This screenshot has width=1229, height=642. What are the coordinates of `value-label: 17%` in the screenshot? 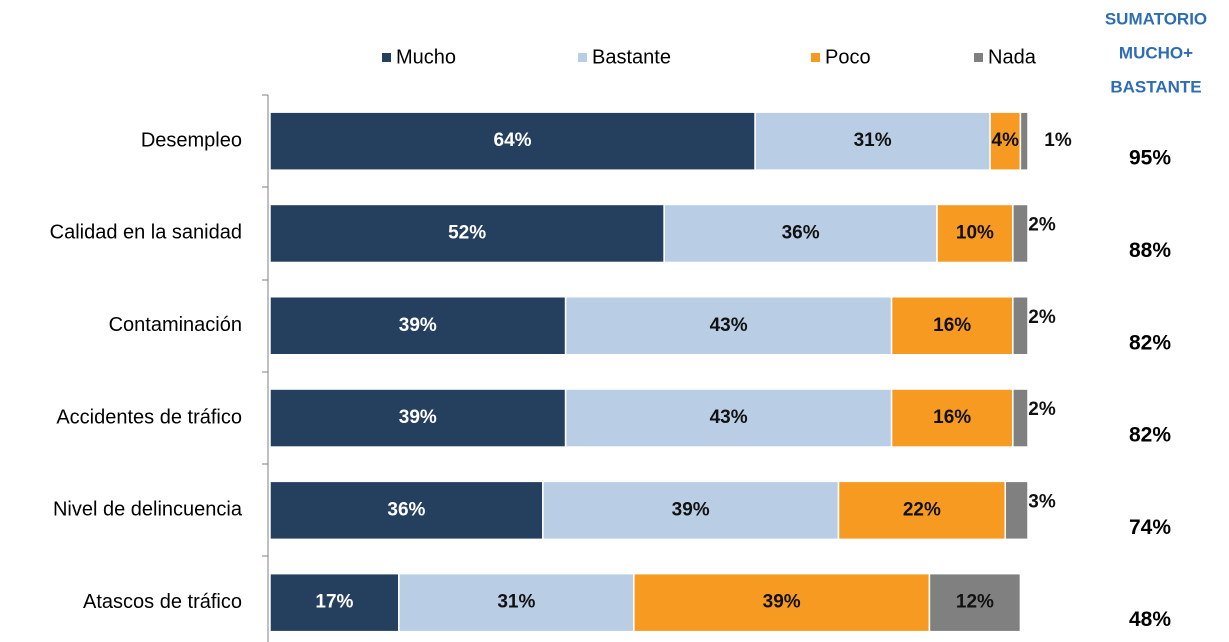 It's located at (334, 602).